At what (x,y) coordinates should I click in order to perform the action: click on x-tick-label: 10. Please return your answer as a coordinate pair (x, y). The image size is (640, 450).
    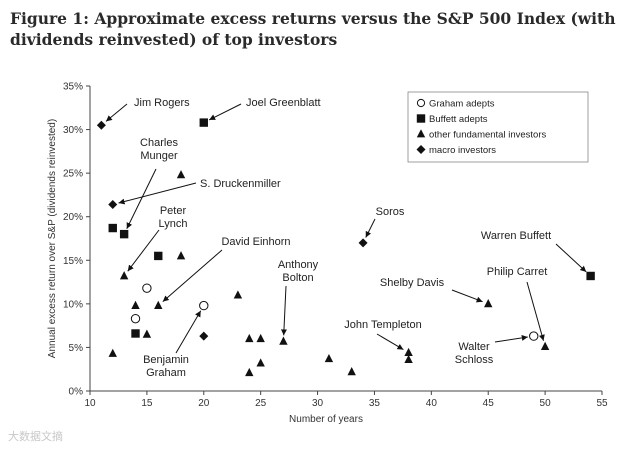
    Looking at the image, I should click on (90, 403).